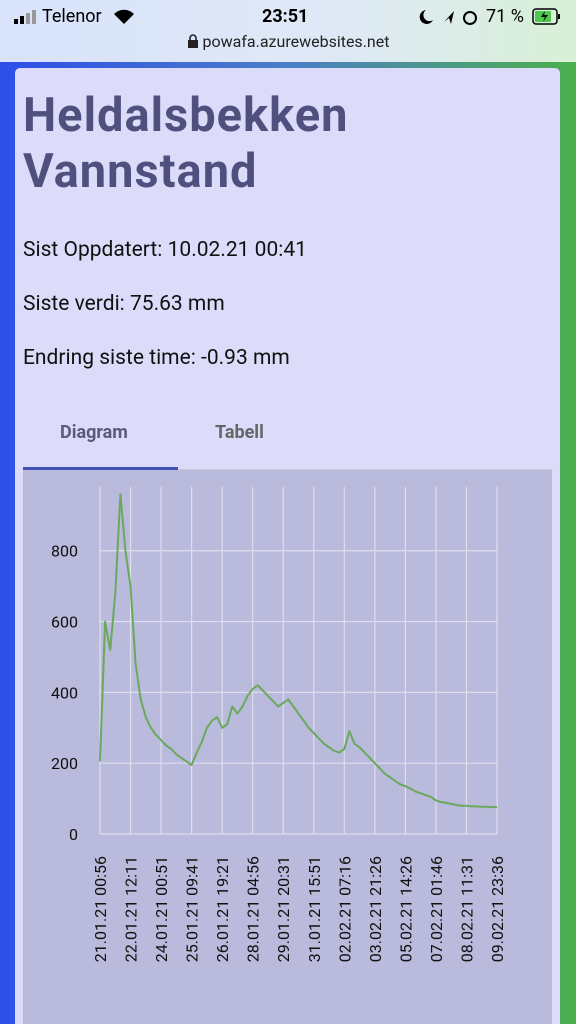 This screenshot has height=1024, width=576. What do you see at coordinates (448, 17) in the screenshot?
I see `status-icons` at bounding box center [448, 17].